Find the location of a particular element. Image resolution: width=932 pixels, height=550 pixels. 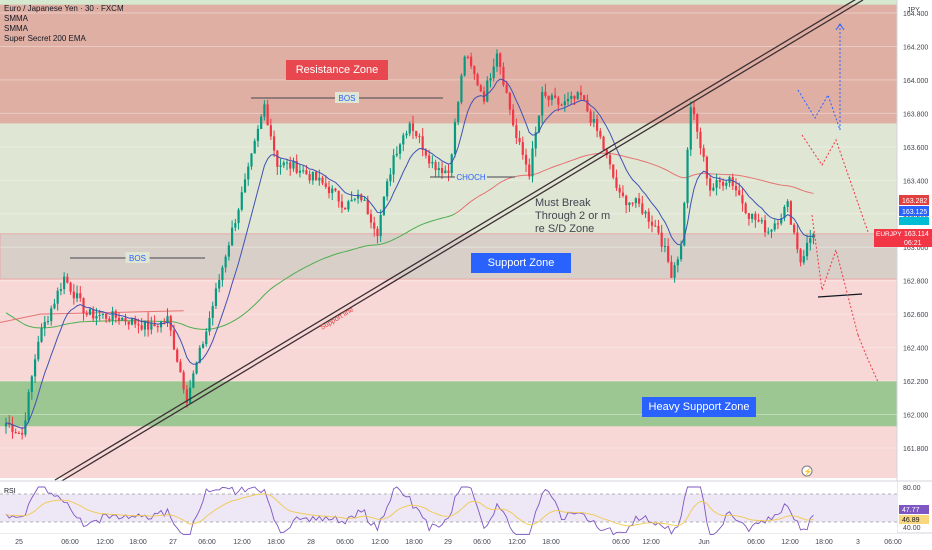

y-tick-label: 164.200 is located at coordinates (915, 47).